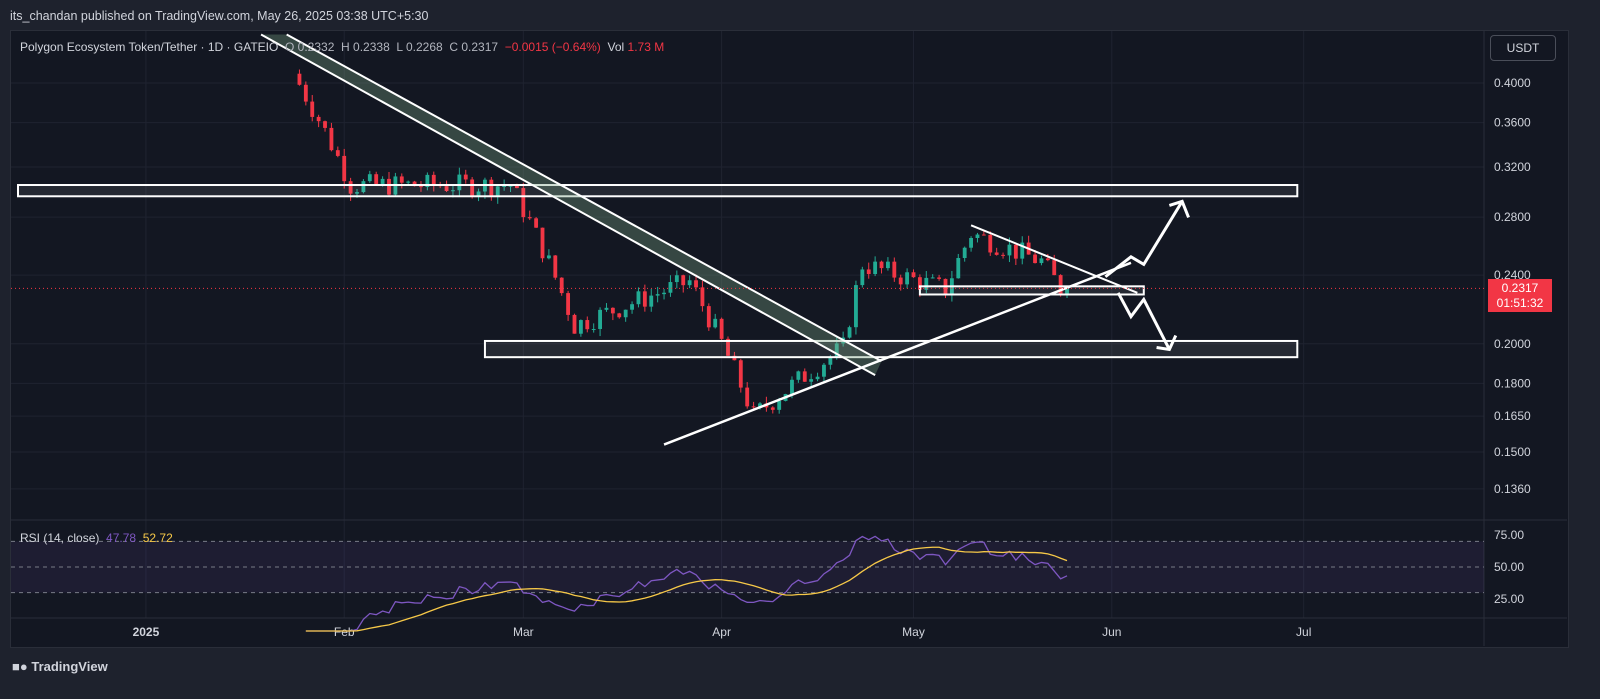  I want to click on rsi-axis-label: 50.00, so click(1509, 567).